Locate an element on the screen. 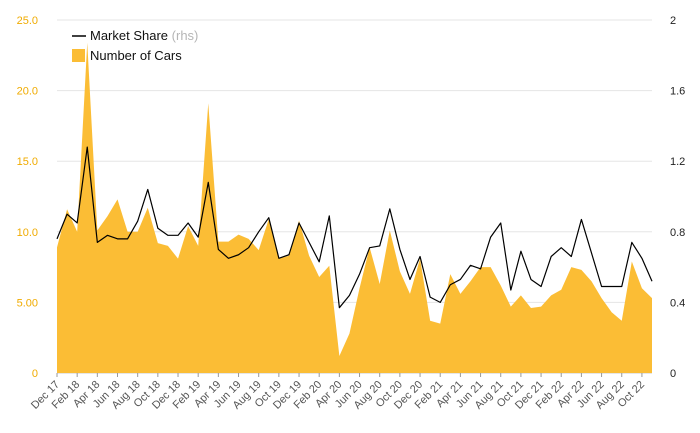 The width and height of the screenshot is (700, 433). right-tick-label: 0 is located at coordinates (673, 374).